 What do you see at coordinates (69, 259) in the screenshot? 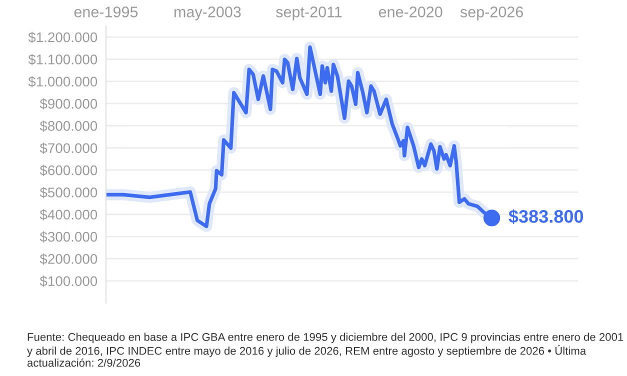
I see `y-tick-label: $200.000` at bounding box center [69, 259].